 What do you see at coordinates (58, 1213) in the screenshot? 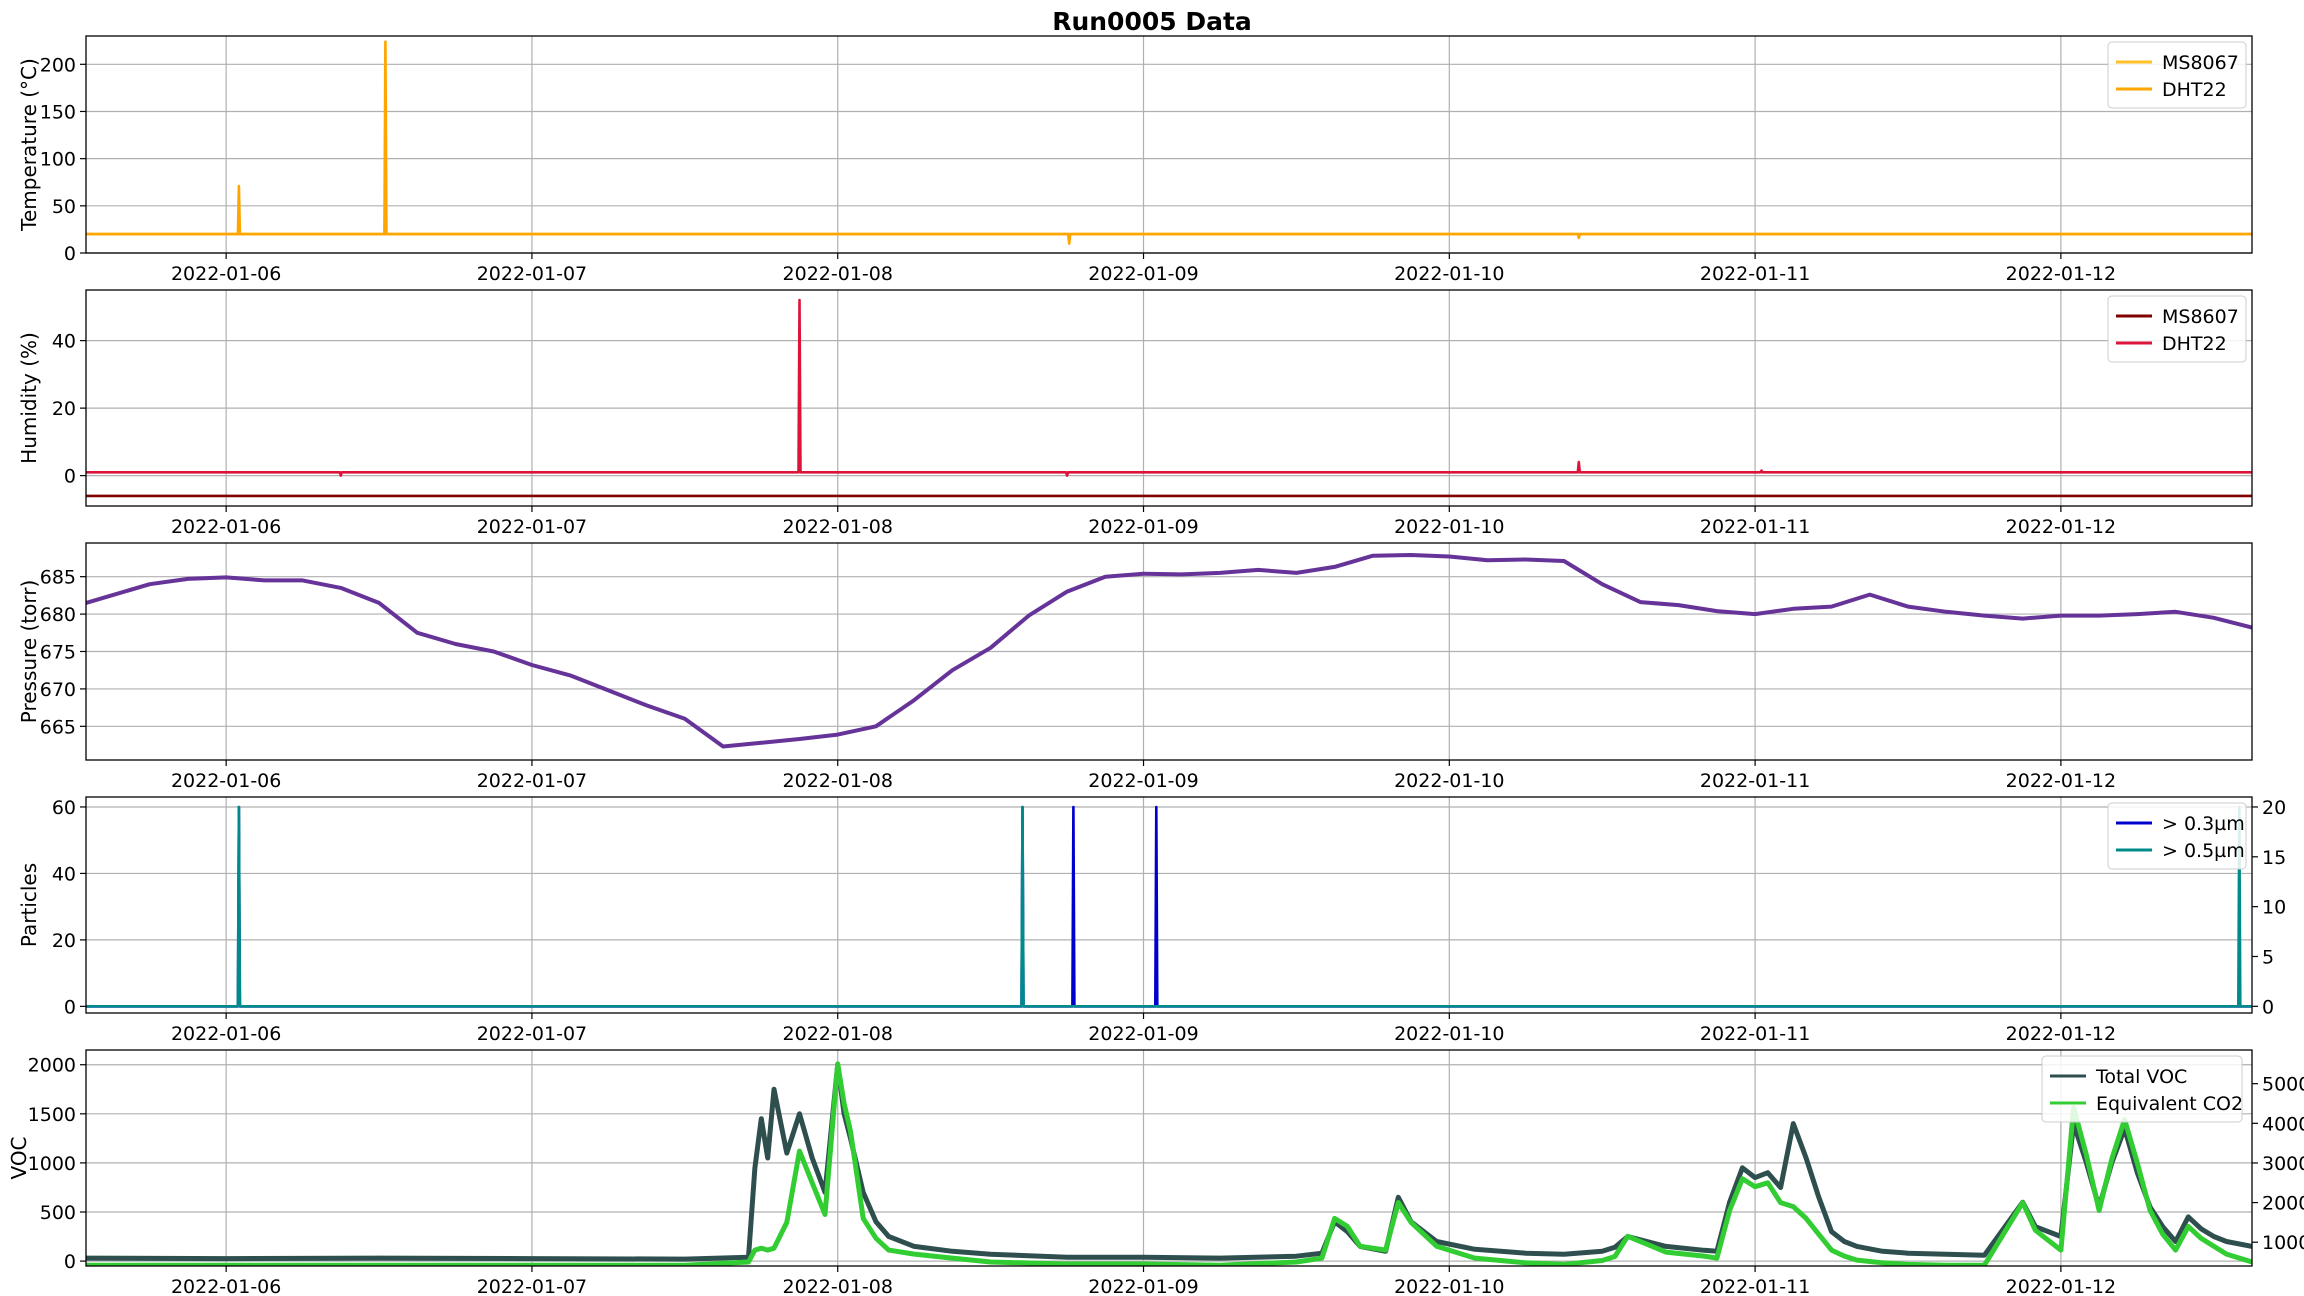
I see `y-tick-label: 500` at bounding box center [58, 1213].